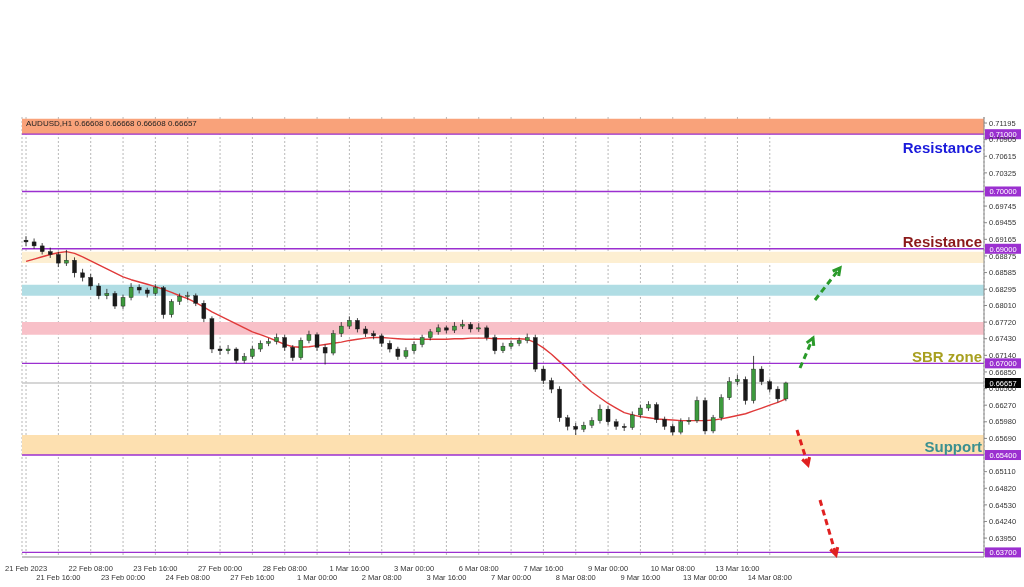 This screenshot has width=1024, height=587. Describe the element at coordinates (946, 356) in the screenshot. I see `annotation: SBR zone` at that location.